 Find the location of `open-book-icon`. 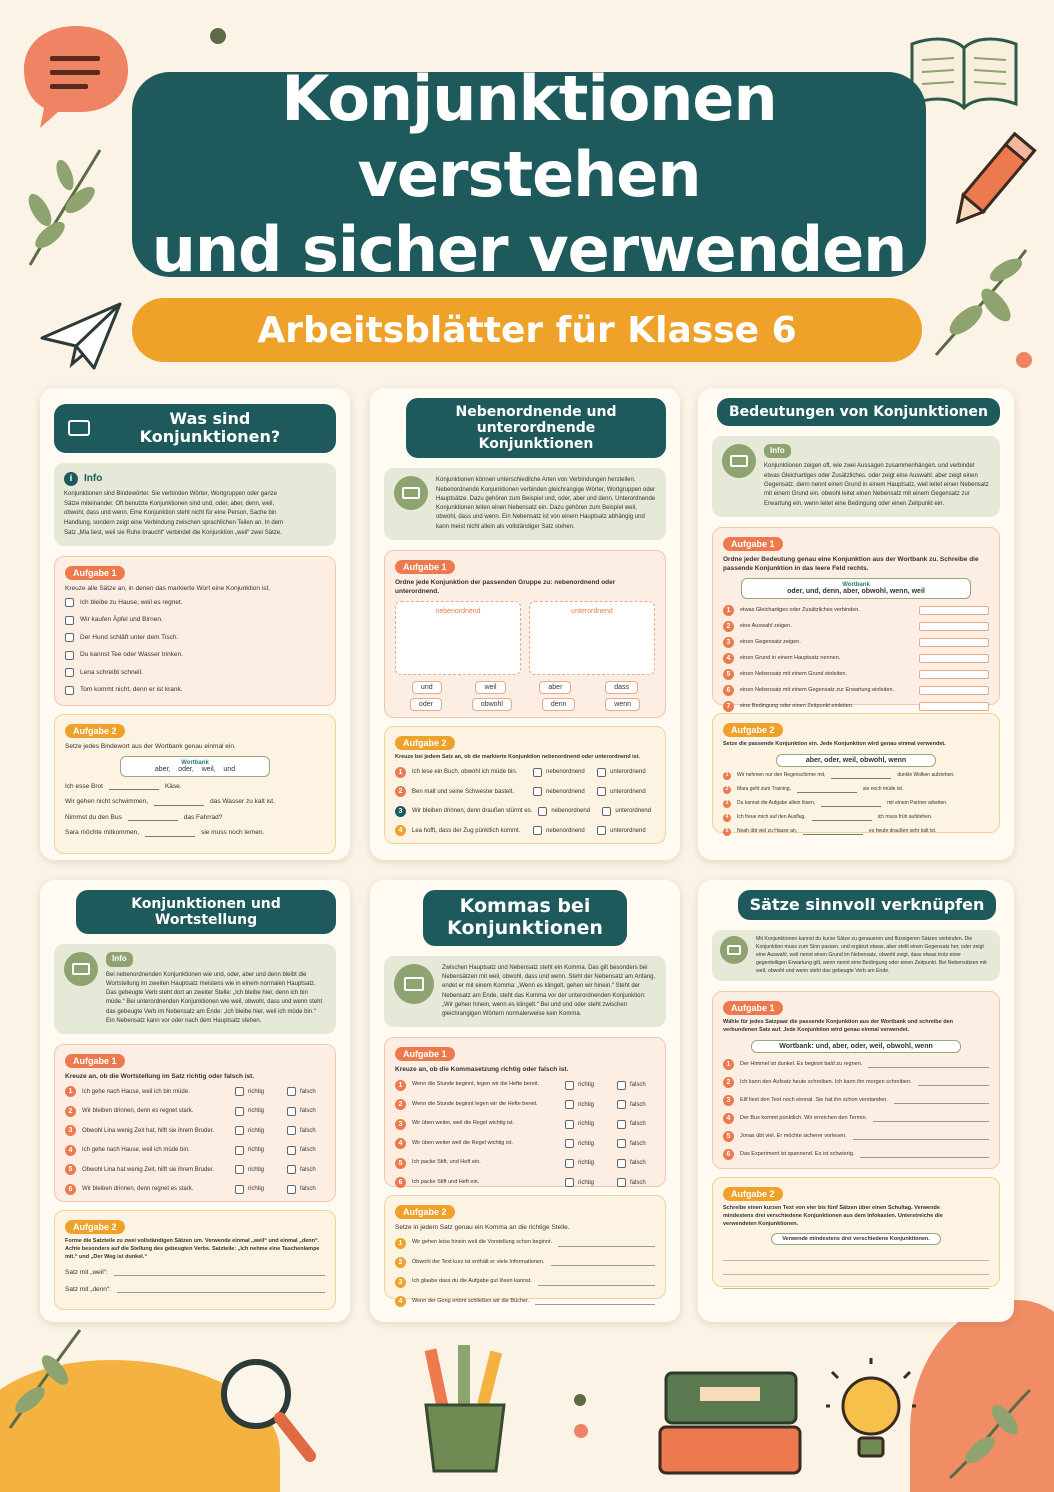

open-book-icon is located at coordinates (964, 74).